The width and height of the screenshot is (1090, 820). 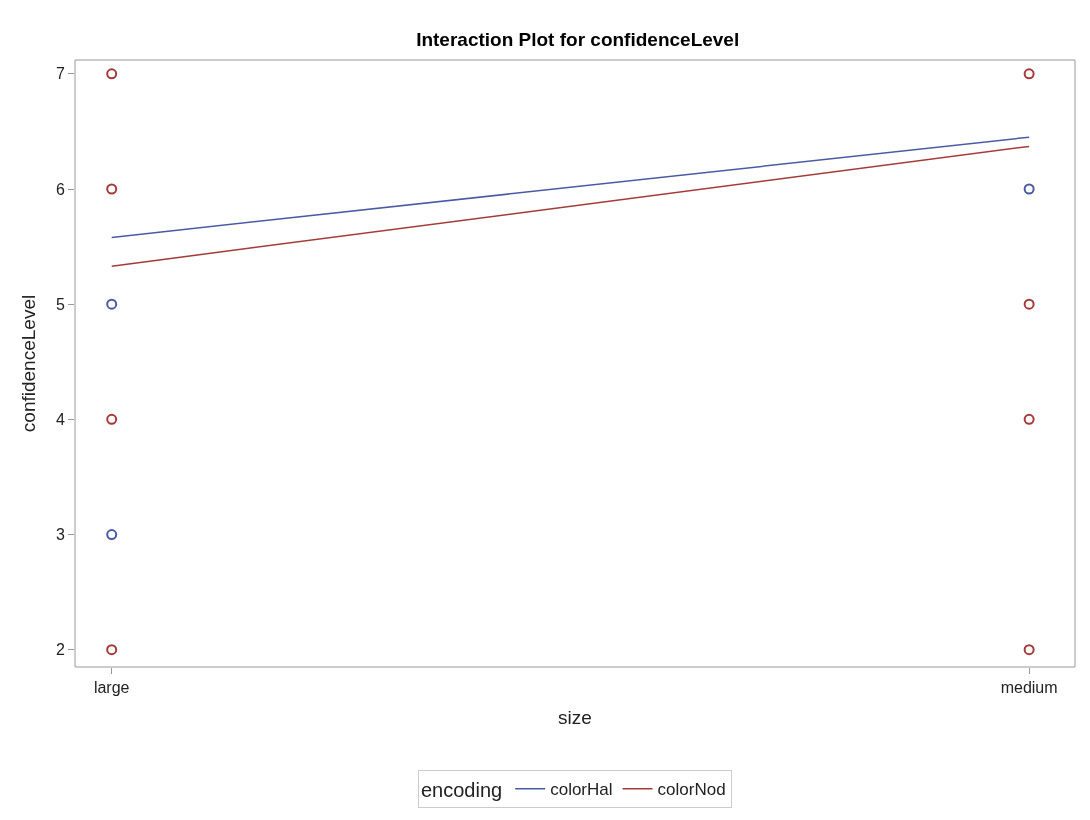 What do you see at coordinates (60, 535) in the screenshot?
I see `y-tick-label: 3` at bounding box center [60, 535].